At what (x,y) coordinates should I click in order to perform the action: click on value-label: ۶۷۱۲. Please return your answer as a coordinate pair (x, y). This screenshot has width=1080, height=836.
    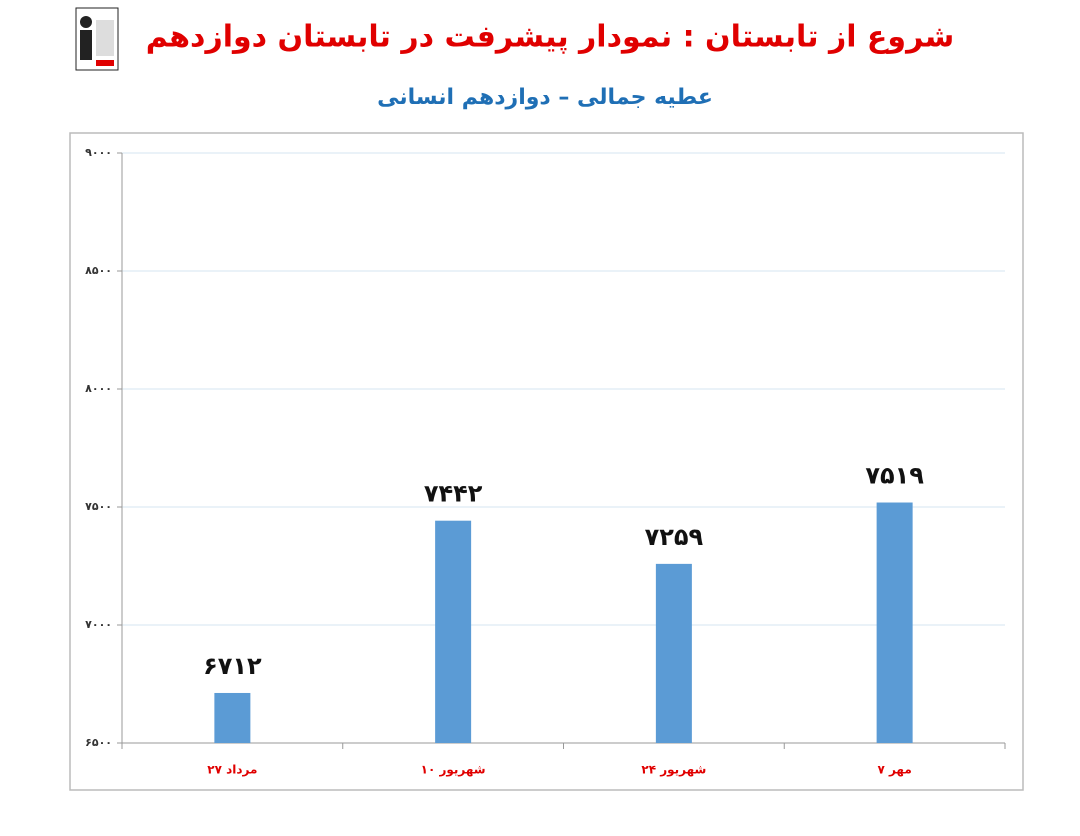
    Looking at the image, I should click on (232, 666).